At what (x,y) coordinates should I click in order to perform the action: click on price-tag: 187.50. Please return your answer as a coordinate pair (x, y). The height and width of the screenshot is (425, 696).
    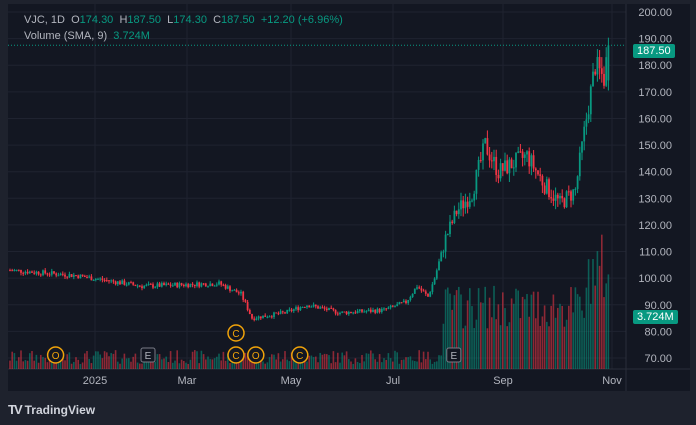
    Looking at the image, I should click on (654, 51).